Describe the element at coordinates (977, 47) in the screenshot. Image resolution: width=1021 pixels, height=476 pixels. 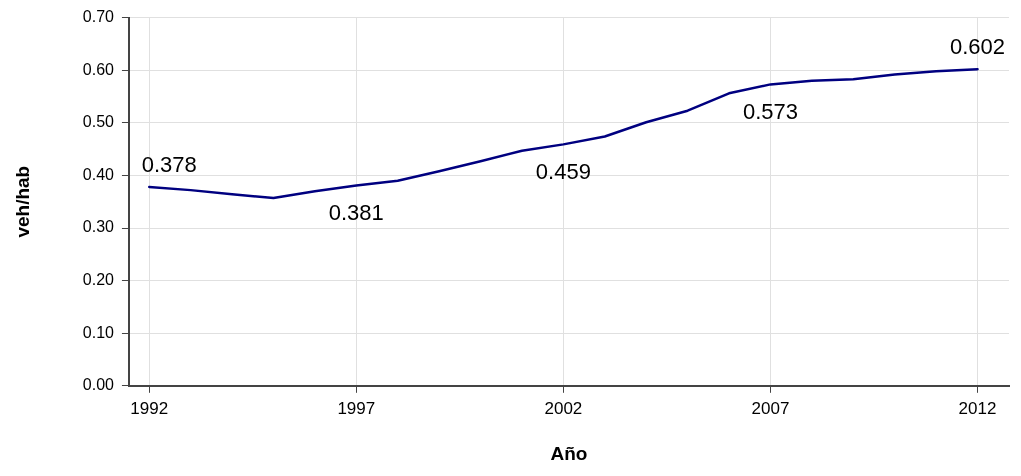
I see `data-label: 0.602` at that location.